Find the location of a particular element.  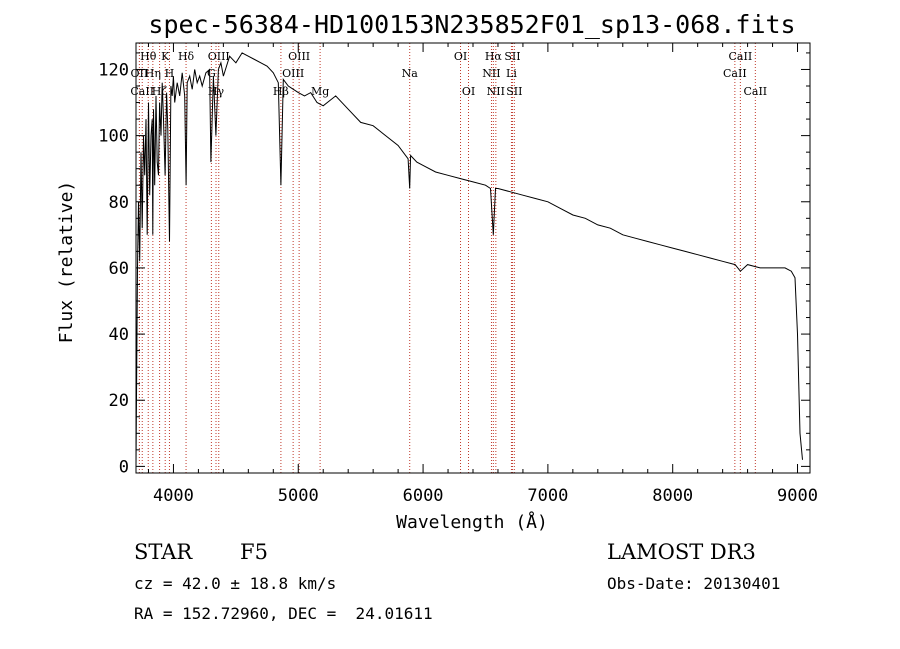

line-label: H is located at coordinates (170, 73).